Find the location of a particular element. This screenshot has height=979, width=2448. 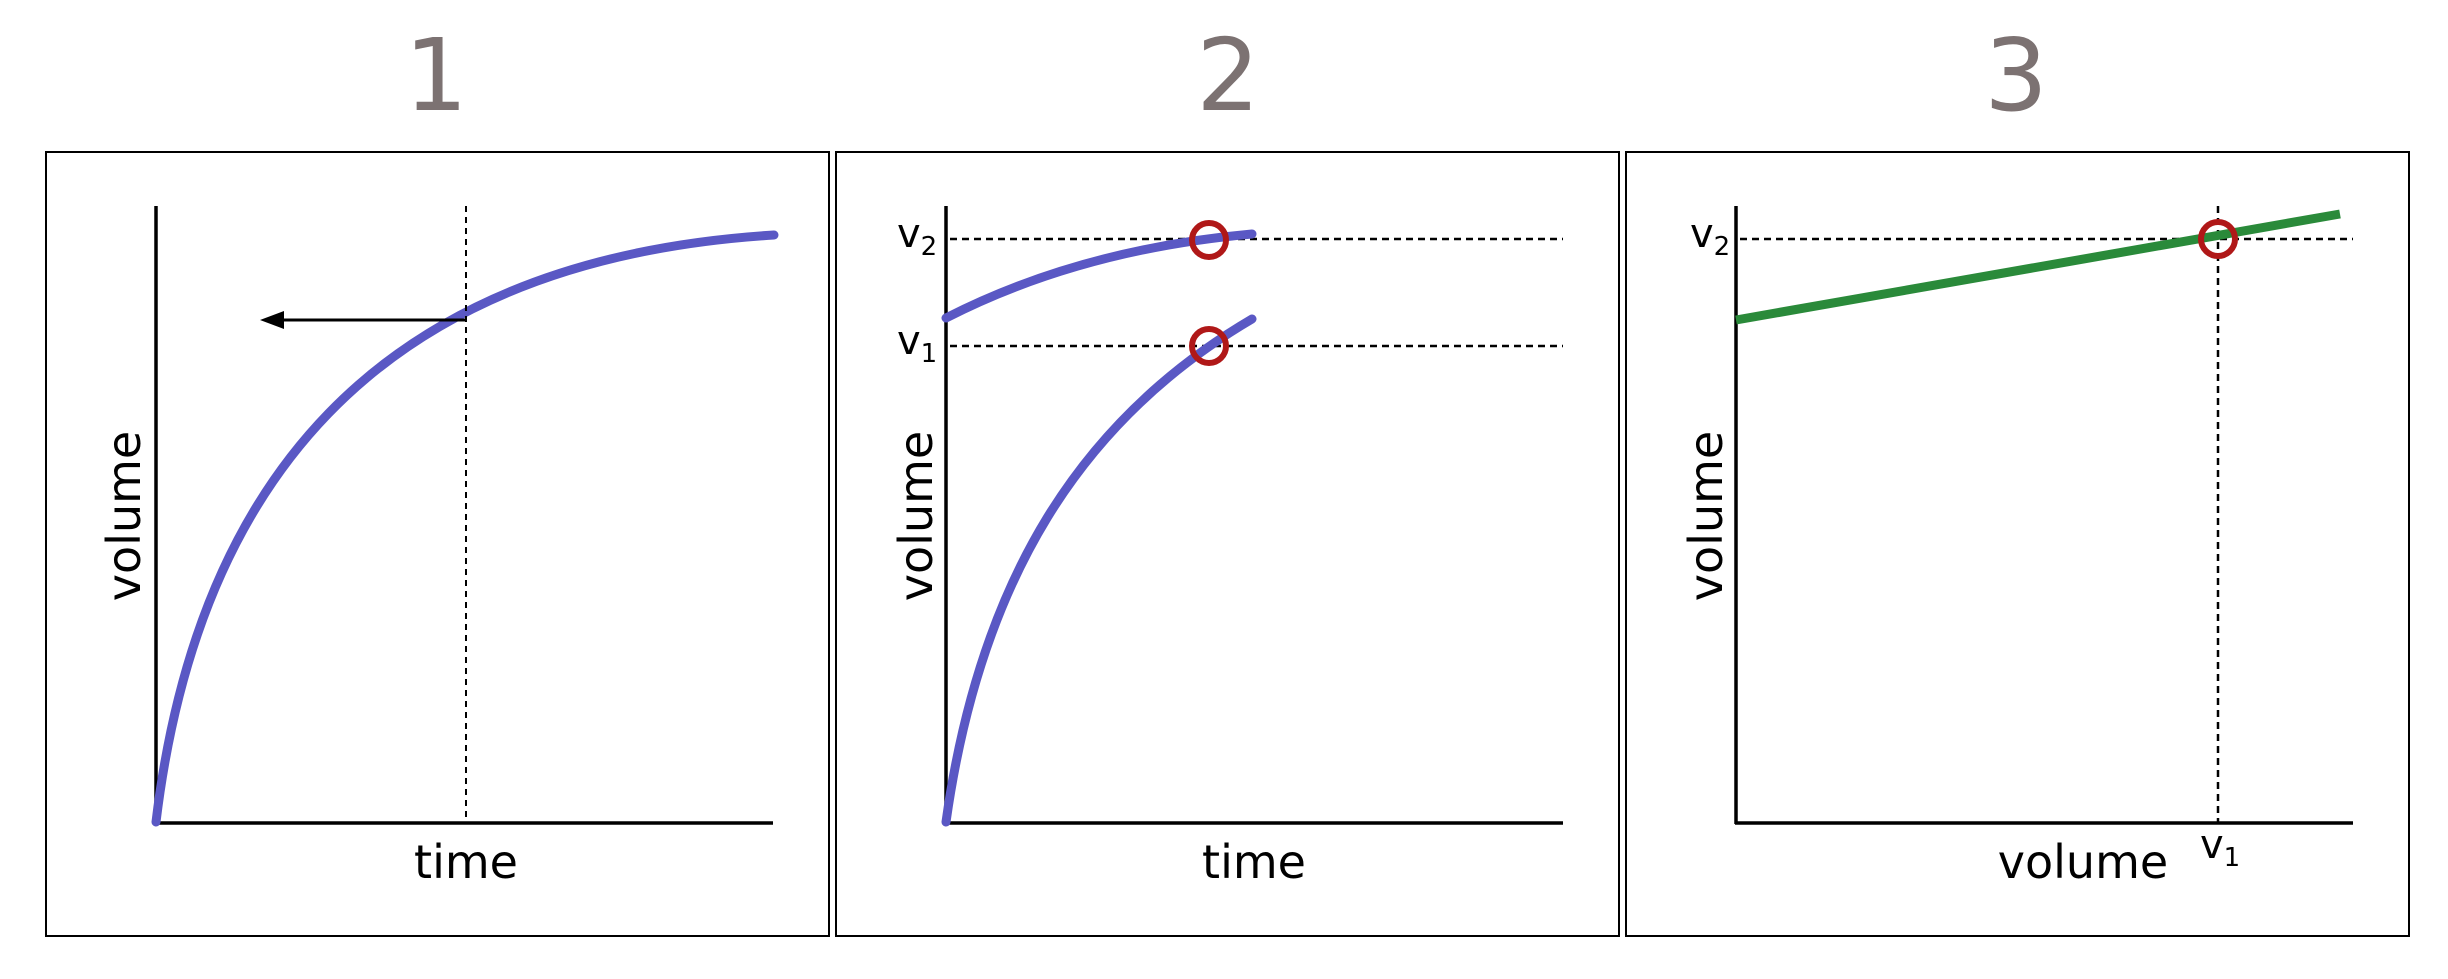

panel-2-x-label: time is located at coordinates (1254, 862).